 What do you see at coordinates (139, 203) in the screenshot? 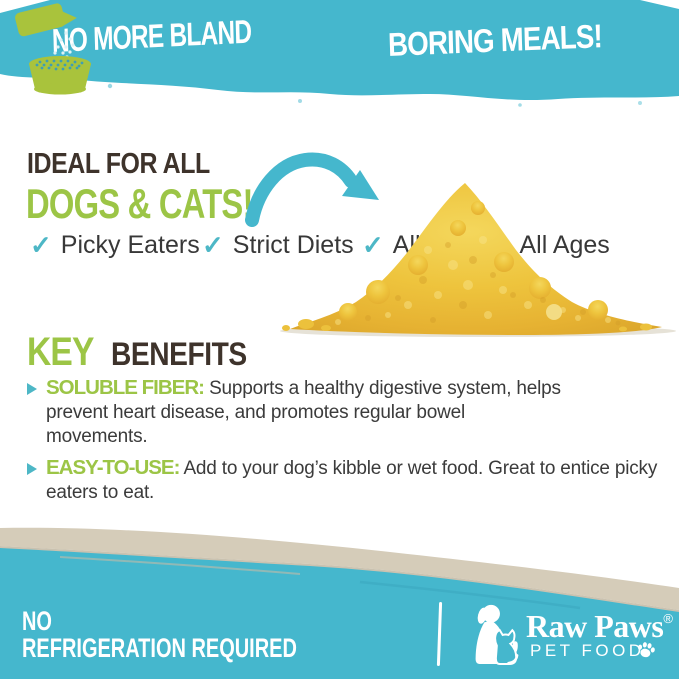
I see `ideal-heading-line2: DOGS & CATS!` at bounding box center [139, 203].